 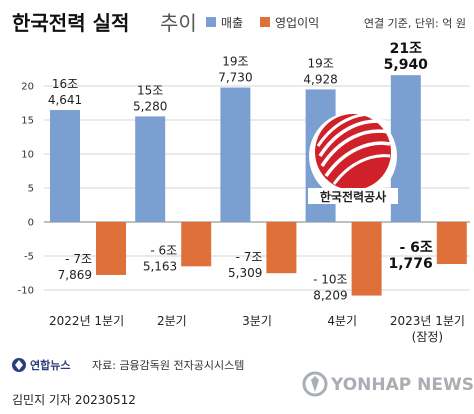 What do you see at coordinates (27, 121) in the screenshot?
I see `y-tick-label: 15` at bounding box center [27, 121].